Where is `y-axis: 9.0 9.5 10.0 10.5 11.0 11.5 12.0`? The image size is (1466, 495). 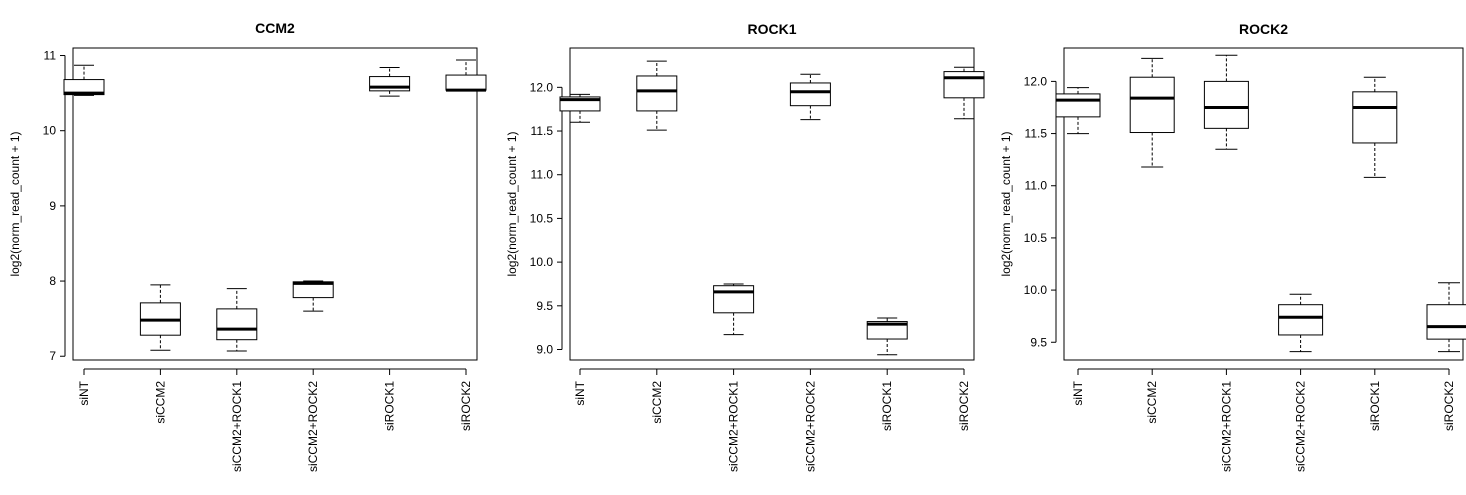
y-axis: 9.0 9.5 10.0 10.5 11.0 11.5 12.0 is located at coordinates (546, 218).